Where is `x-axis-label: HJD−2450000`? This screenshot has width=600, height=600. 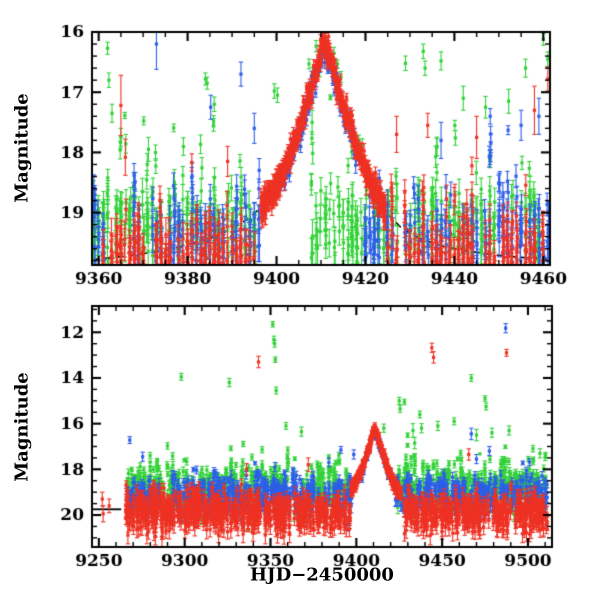 x-axis-label: HJD−2450000 is located at coordinates (322, 575).